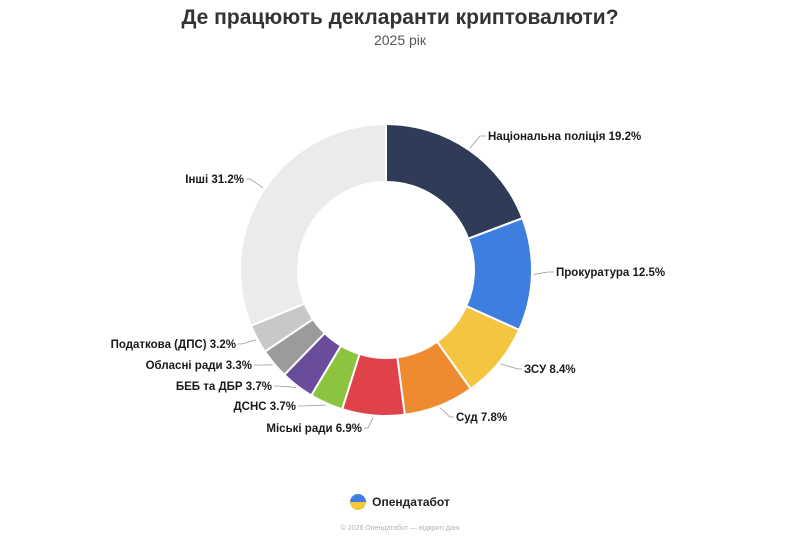 This screenshot has height=549, width=800. I want to click on slice-label: БЕБ та ДБР 3.7%, so click(224, 387).